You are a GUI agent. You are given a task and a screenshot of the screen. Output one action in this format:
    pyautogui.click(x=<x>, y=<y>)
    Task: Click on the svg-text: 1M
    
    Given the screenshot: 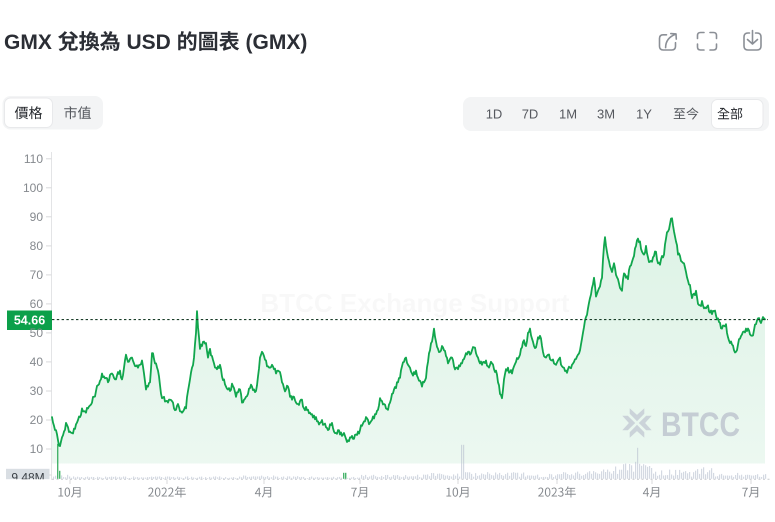 What is the action you would take?
    pyautogui.click(x=568, y=114)
    